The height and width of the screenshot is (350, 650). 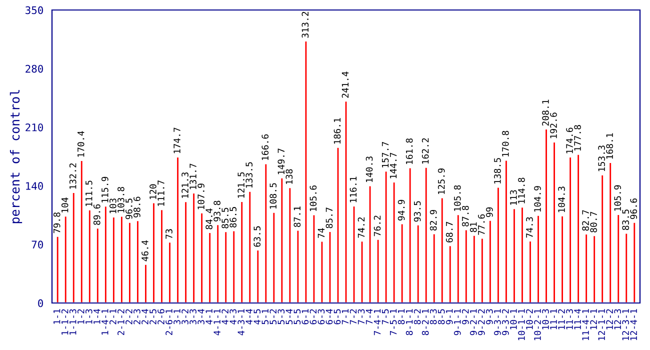 I want to click on x-tick-label: 11-3, so click(x=569, y=319).